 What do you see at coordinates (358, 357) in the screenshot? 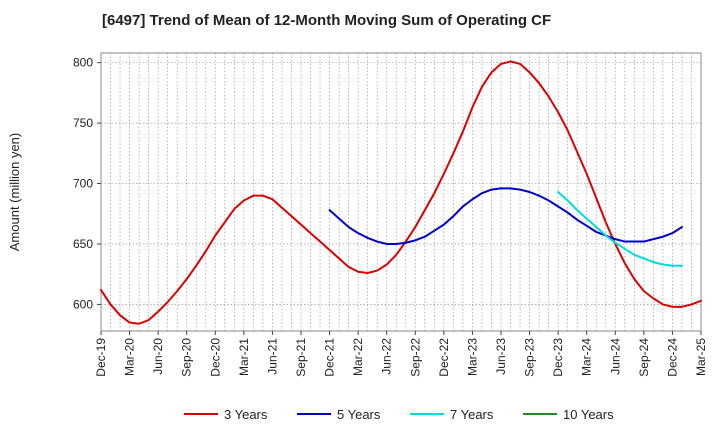
I see `x-tick-label: Mar-22` at bounding box center [358, 357].